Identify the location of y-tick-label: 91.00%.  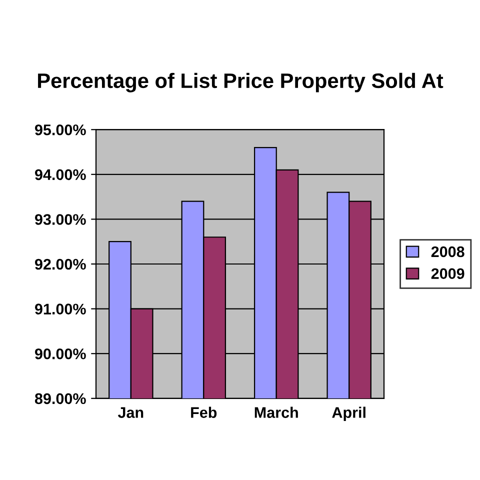
(60, 309).